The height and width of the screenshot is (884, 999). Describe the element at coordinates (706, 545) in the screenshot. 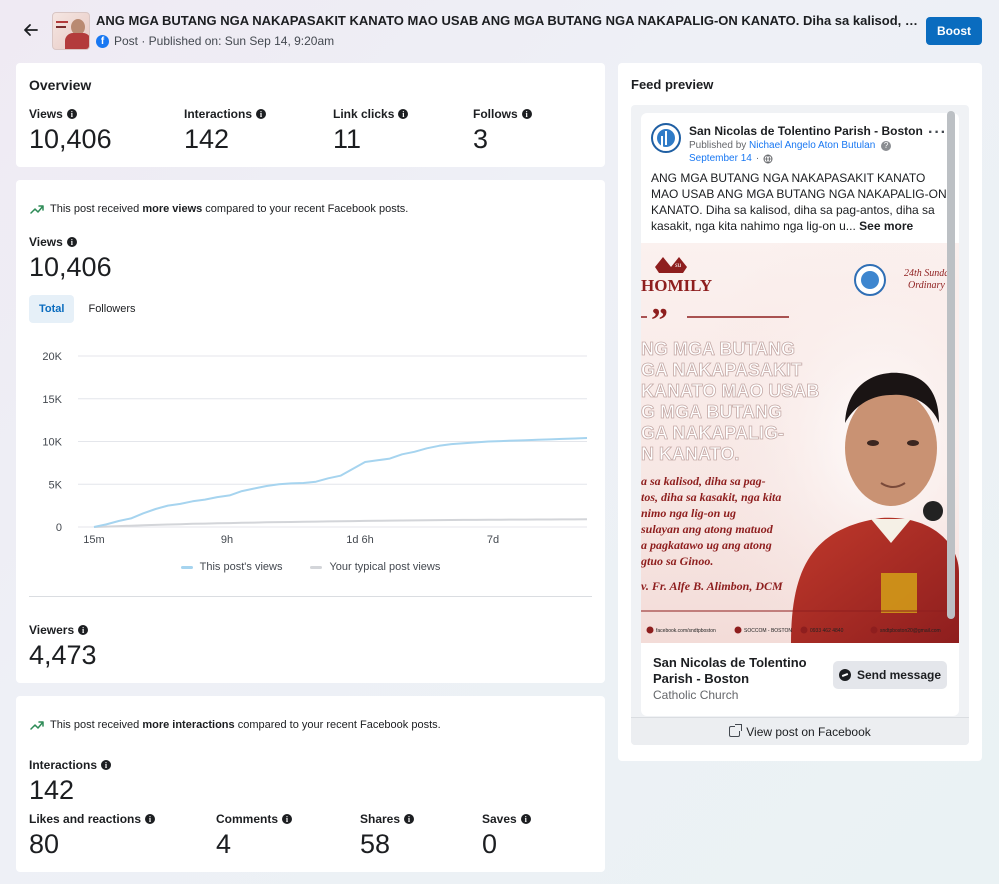

I see `svg-text: a pagkatawo ug ang atong` at that location.